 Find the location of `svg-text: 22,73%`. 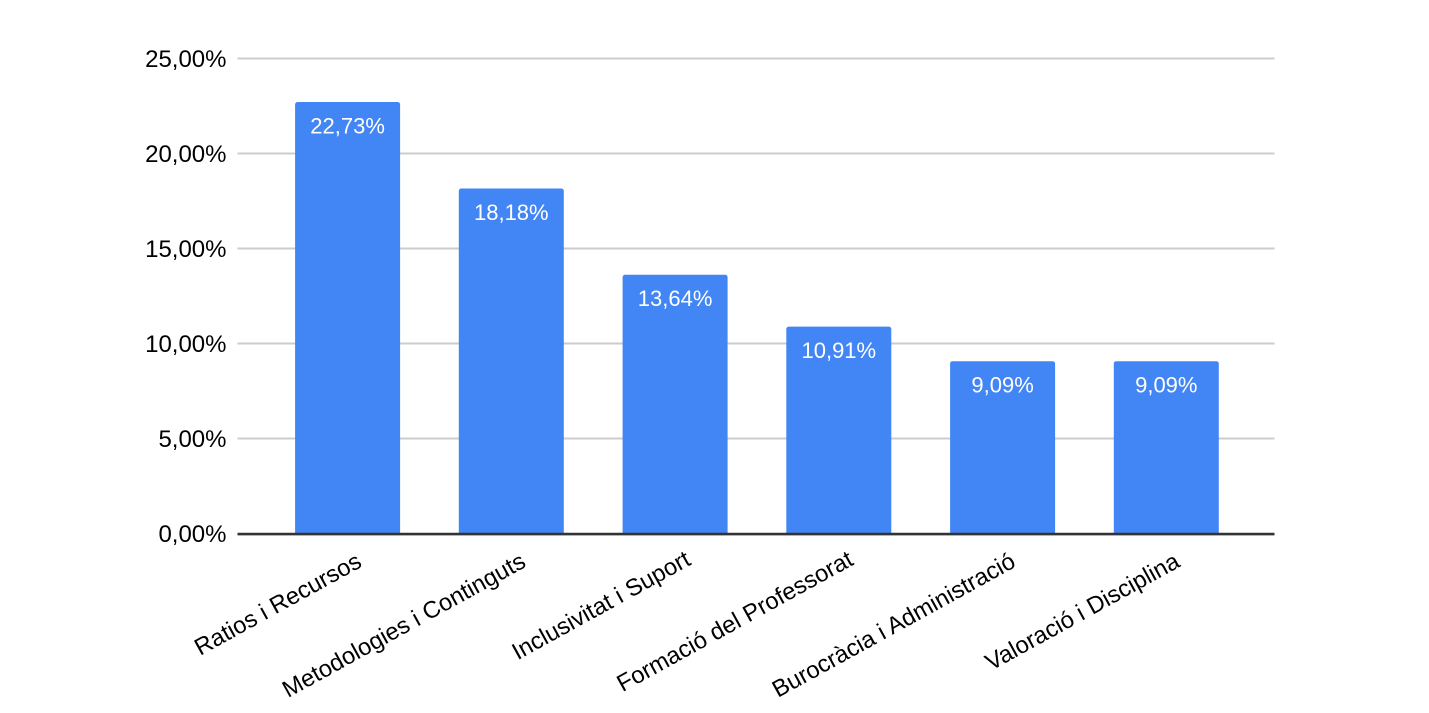

svg-text: 22,73% is located at coordinates (347, 125).